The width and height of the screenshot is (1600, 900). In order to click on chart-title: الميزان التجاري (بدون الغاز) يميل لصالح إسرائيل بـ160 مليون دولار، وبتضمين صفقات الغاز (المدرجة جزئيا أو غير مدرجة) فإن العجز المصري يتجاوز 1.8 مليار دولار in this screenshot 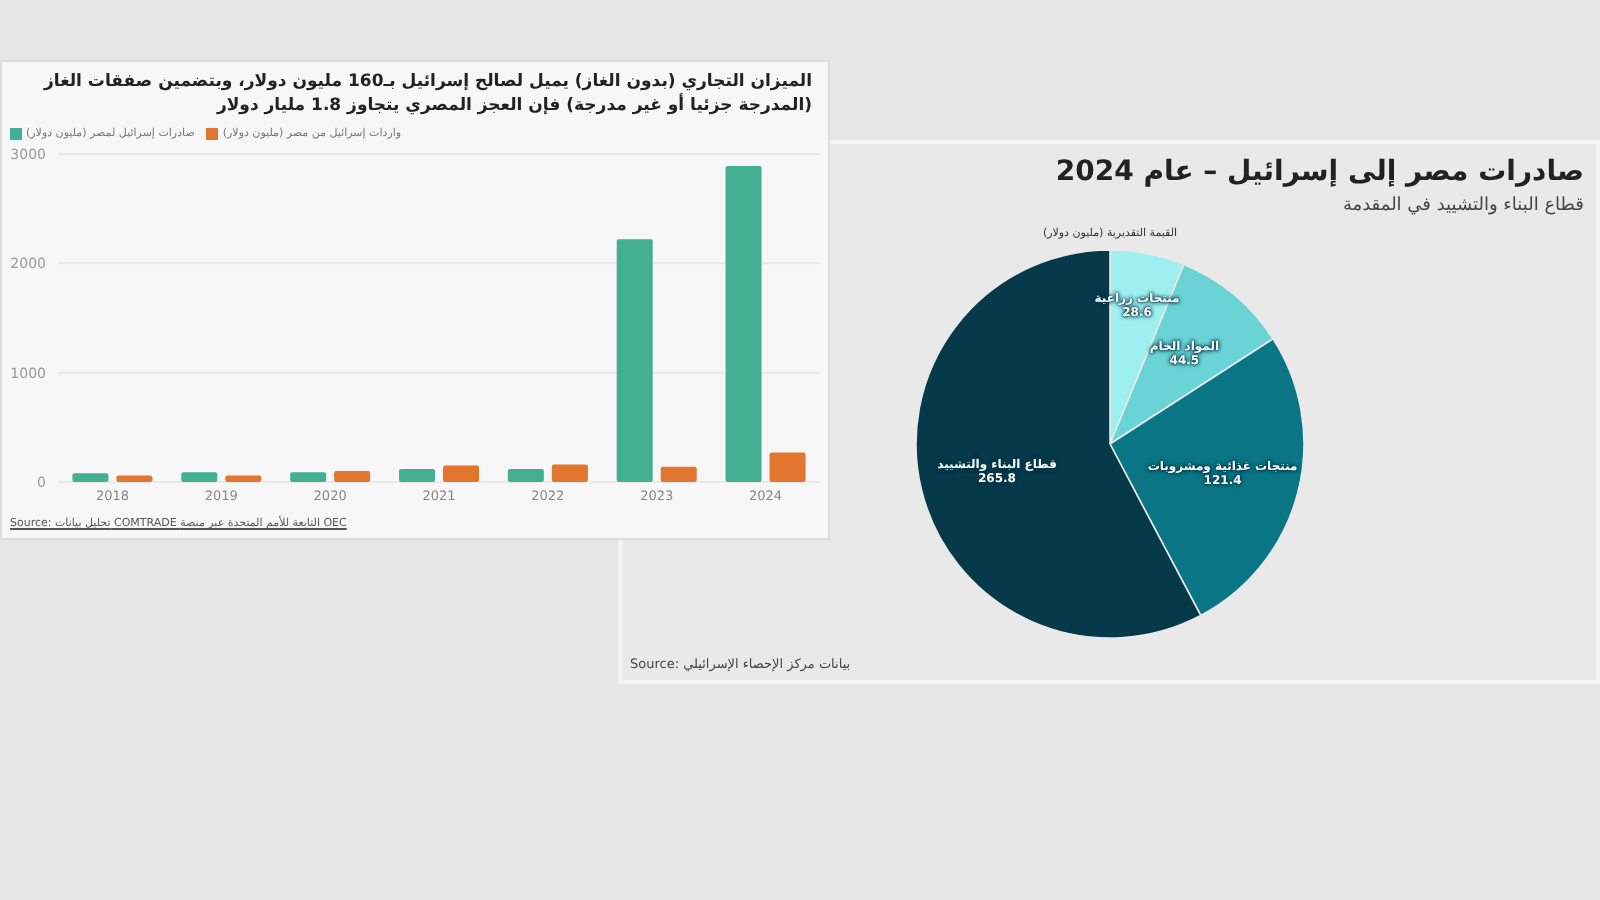, I will do `click(426, 94)`.